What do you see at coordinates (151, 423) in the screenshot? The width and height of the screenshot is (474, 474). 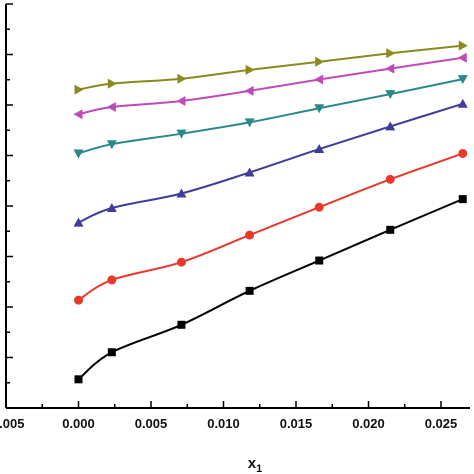 I see `x-tick-label: 0.005` at bounding box center [151, 423].